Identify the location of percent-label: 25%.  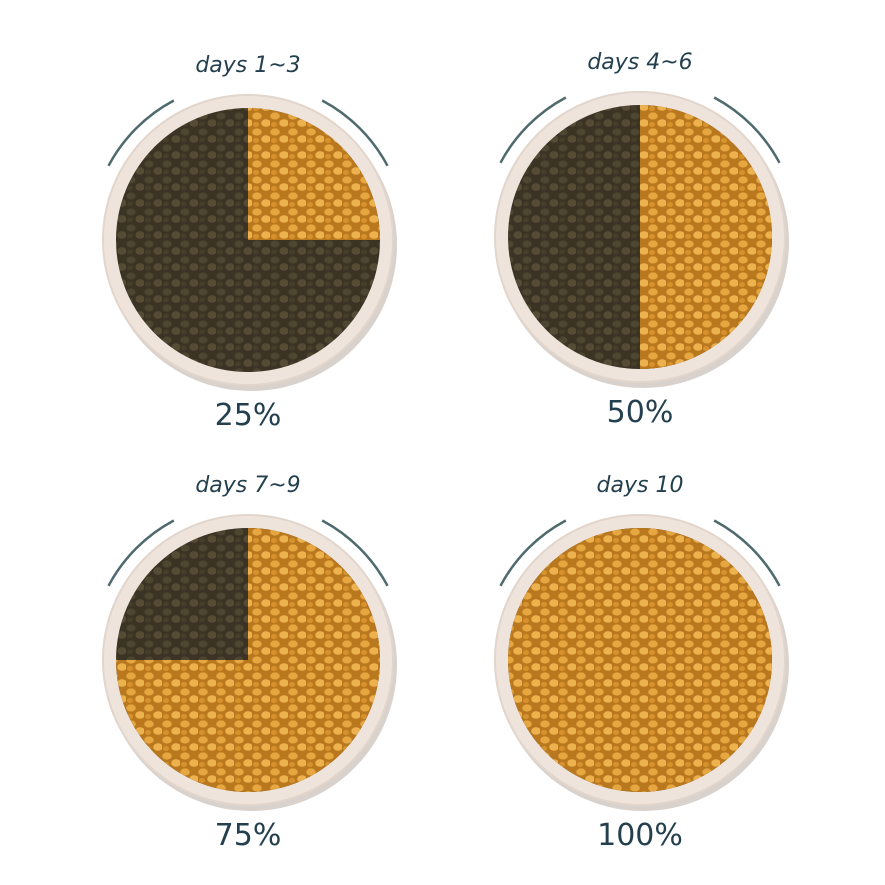
(248, 415).